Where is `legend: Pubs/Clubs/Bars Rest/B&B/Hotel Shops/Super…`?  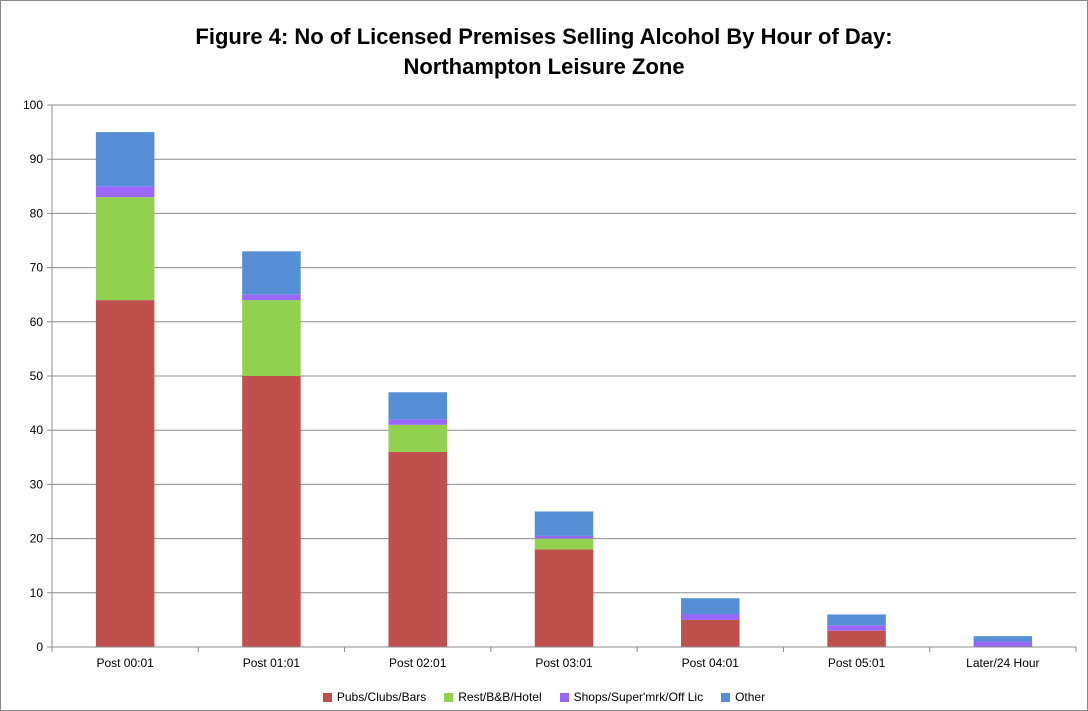 legend: Pubs/Clubs/Bars Rest/B&B/Hotel Shops/Super… is located at coordinates (544, 697).